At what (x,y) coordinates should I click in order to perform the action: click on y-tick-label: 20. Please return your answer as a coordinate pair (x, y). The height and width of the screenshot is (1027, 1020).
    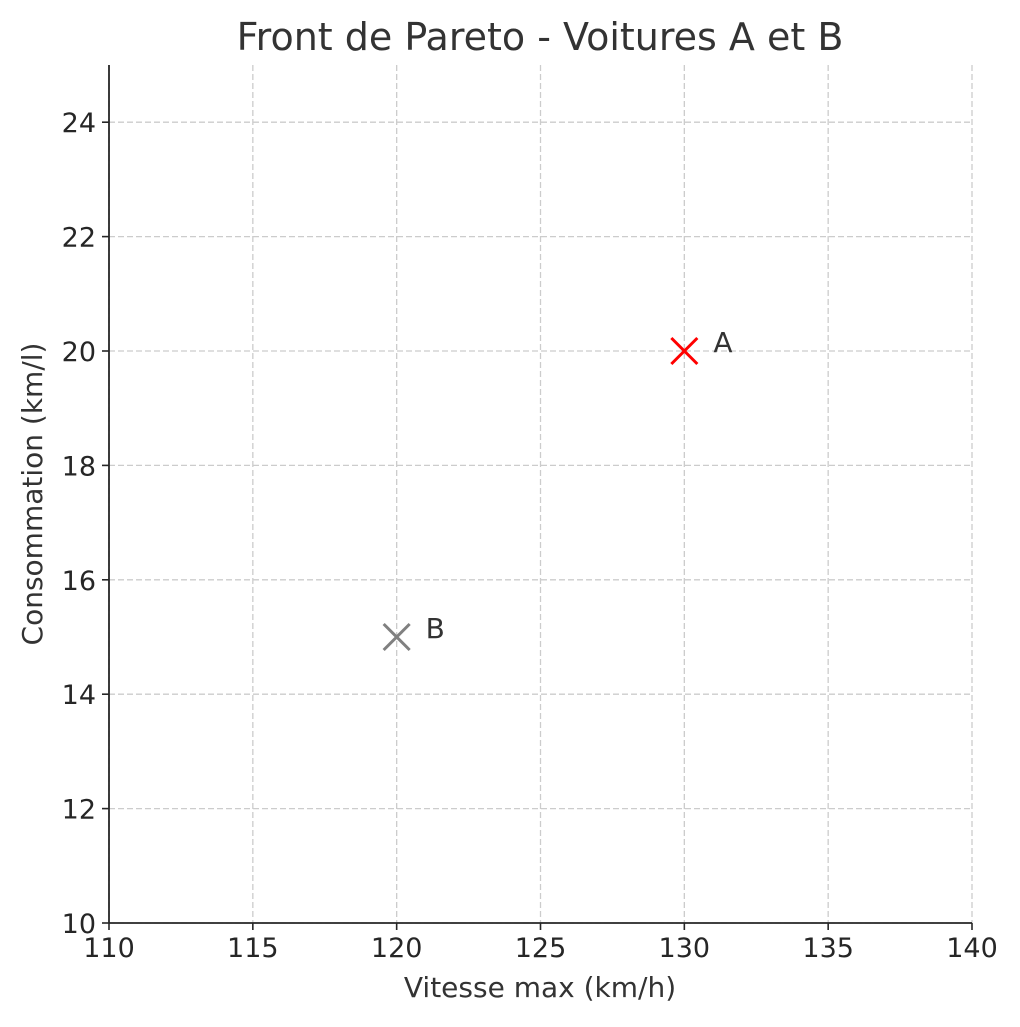
    Looking at the image, I should click on (79, 352).